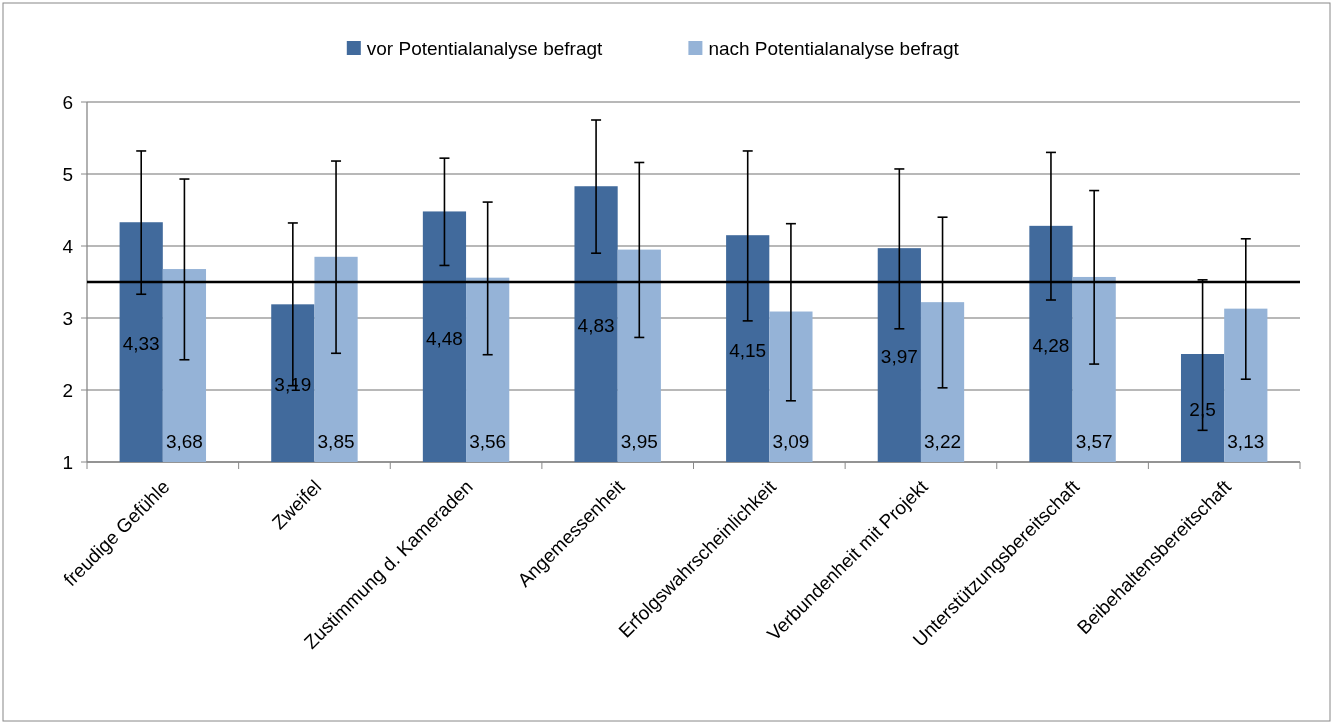 The image size is (1335, 724). Describe the element at coordinates (141, 344) in the screenshot. I see `data-label: 4,33` at that location.